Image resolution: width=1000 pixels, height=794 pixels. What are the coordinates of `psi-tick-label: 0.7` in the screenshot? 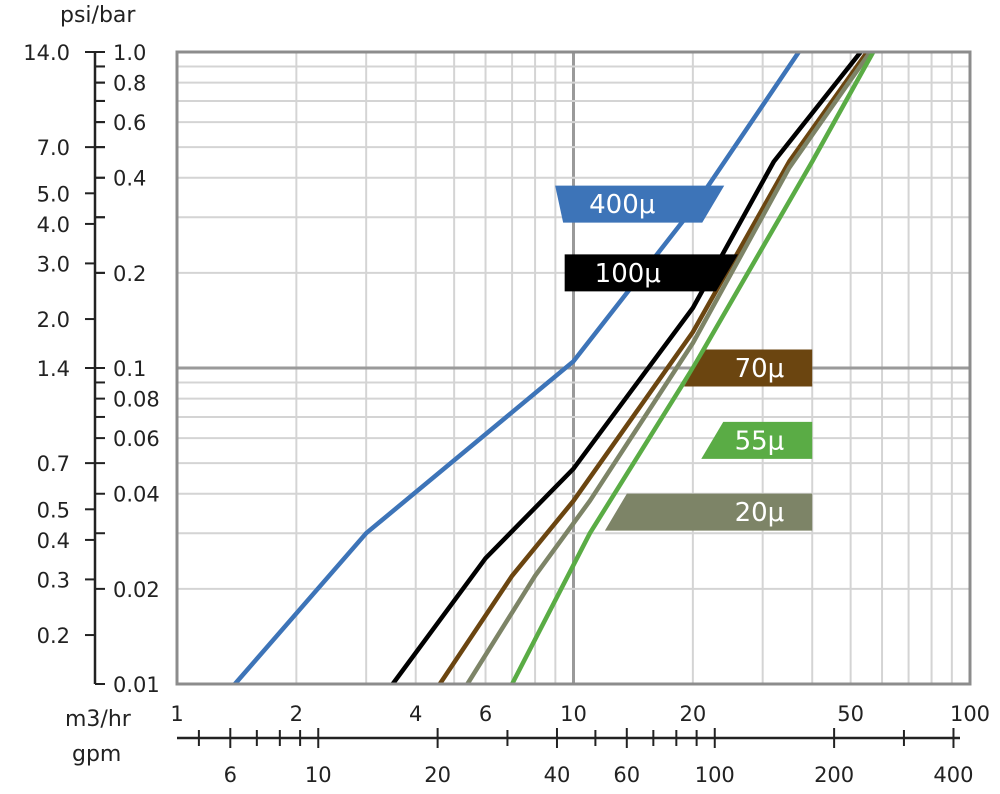 It's located at (53, 464).